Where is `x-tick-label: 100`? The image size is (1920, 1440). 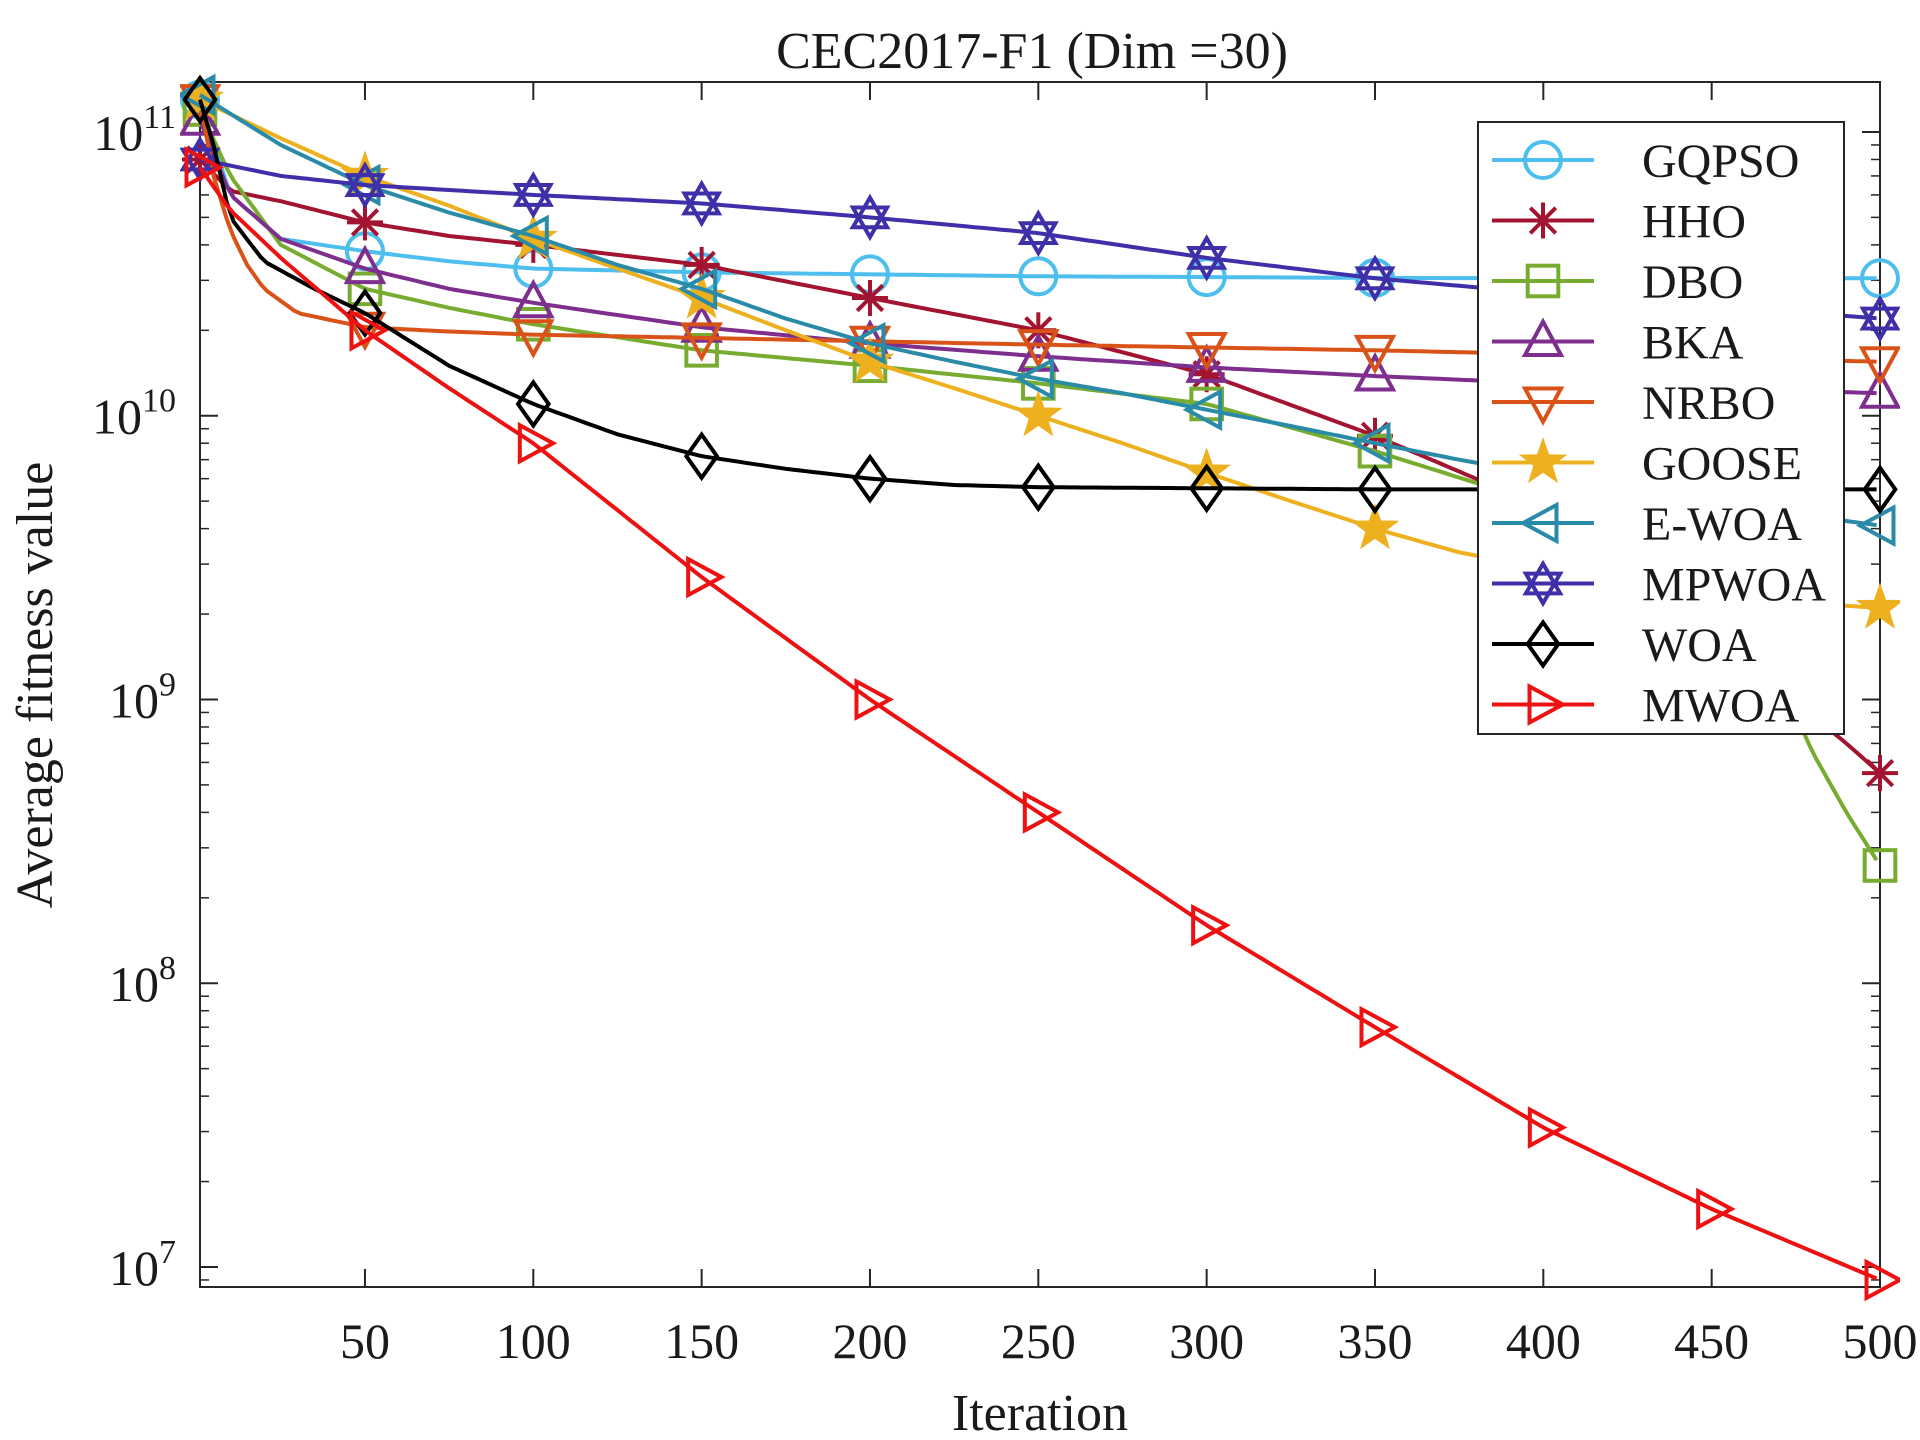 x-tick-label: 100 is located at coordinates (533, 1341).